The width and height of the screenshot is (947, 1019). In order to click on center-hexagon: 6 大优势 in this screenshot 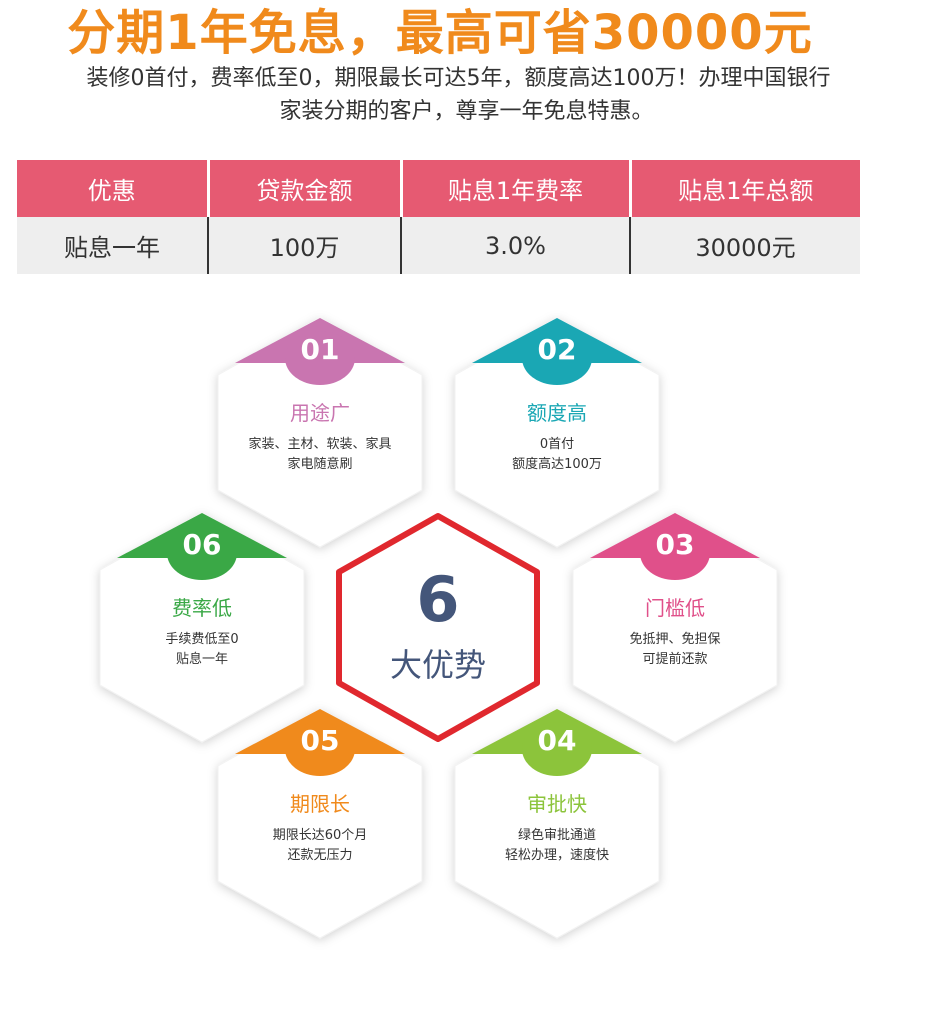, I will do `click(438, 627)`.